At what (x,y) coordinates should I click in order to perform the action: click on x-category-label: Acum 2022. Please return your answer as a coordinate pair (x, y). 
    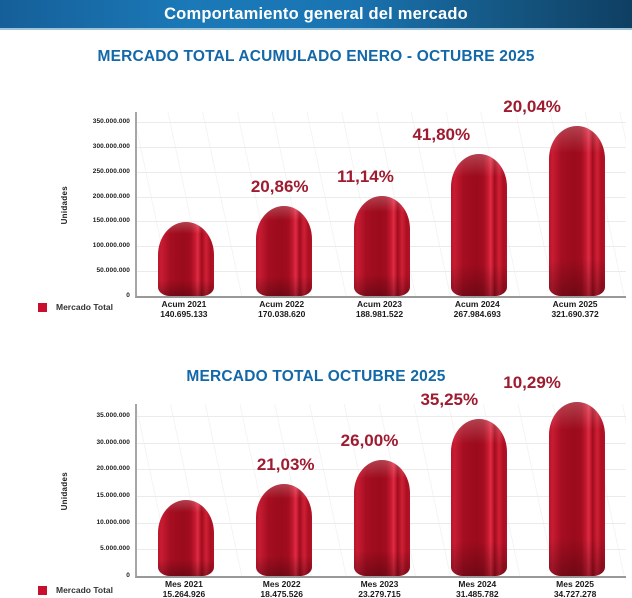
    Looking at the image, I should click on (282, 304).